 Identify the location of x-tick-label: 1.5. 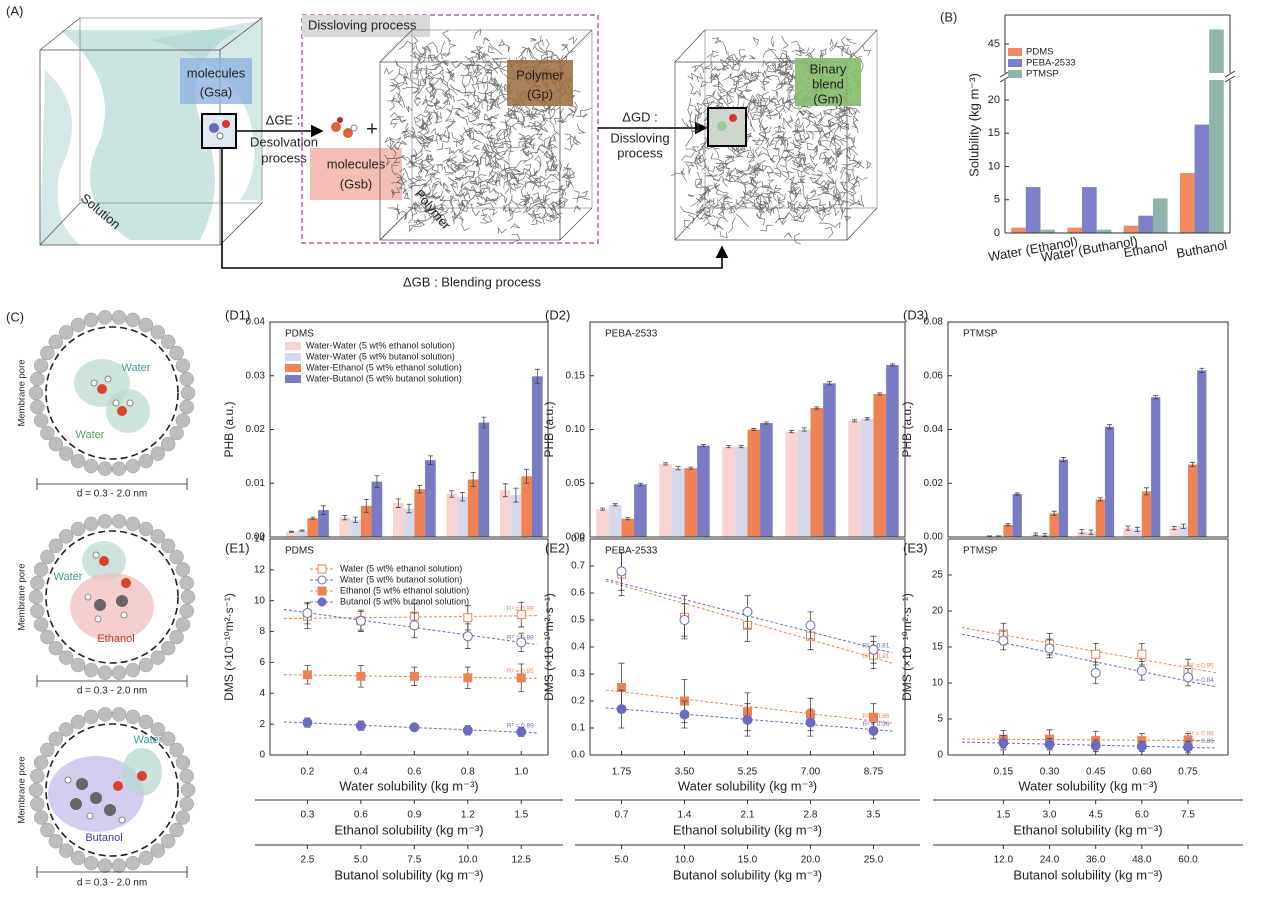
(521, 815).